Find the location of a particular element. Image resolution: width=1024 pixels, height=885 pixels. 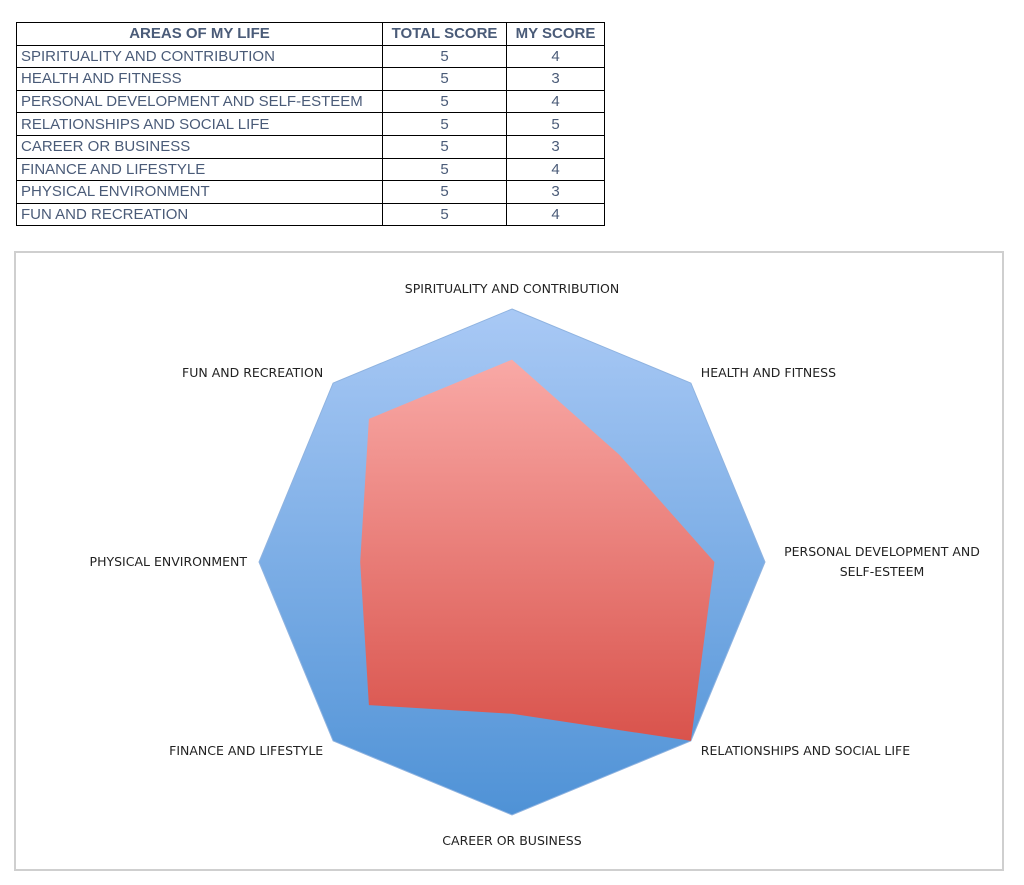

area-cell: SPIRITUALITY AND CONTRIBUTION is located at coordinates (199, 56).